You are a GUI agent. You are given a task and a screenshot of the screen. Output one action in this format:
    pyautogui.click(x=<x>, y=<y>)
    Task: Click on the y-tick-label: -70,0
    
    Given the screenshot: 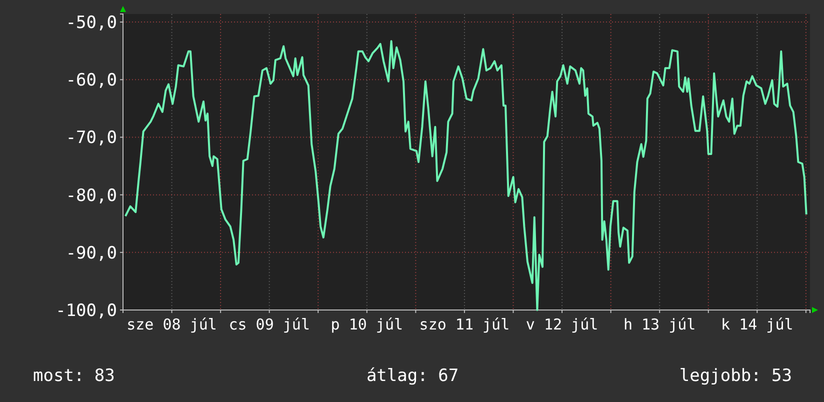 What is the action you would take?
    pyautogui.click(x=91, y=138)
    